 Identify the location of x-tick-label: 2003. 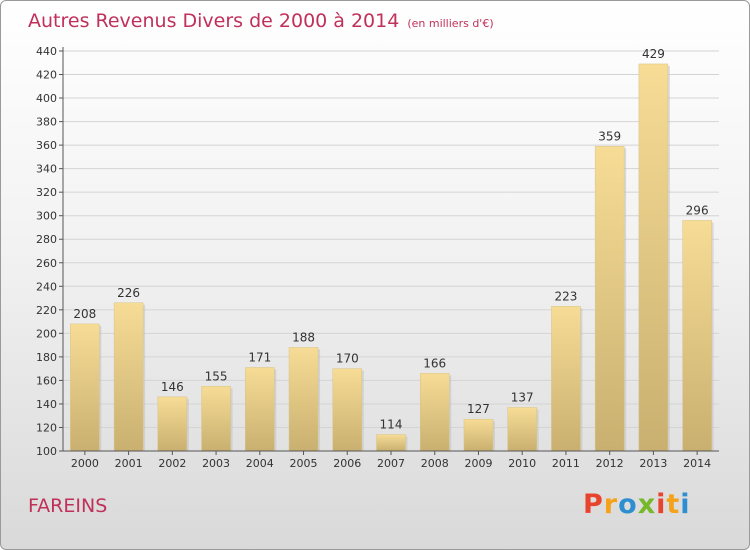
(216, 463).